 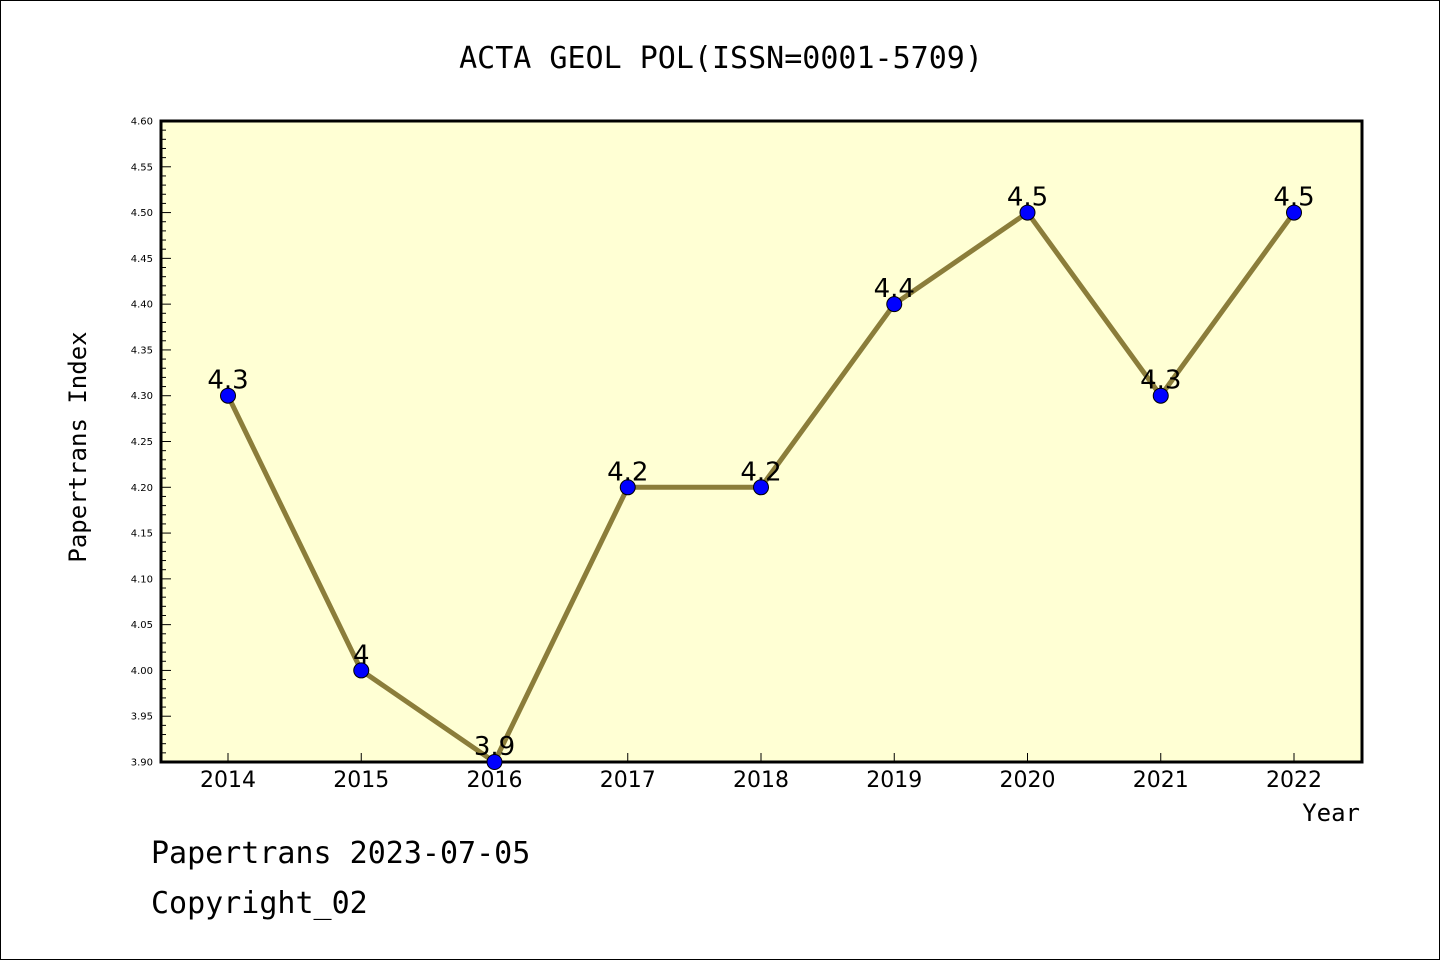 What do you see at coordinates (142, 305) in the screenshot?
I see `y-tick-label: 4.40` at bounding box center [142, 305].